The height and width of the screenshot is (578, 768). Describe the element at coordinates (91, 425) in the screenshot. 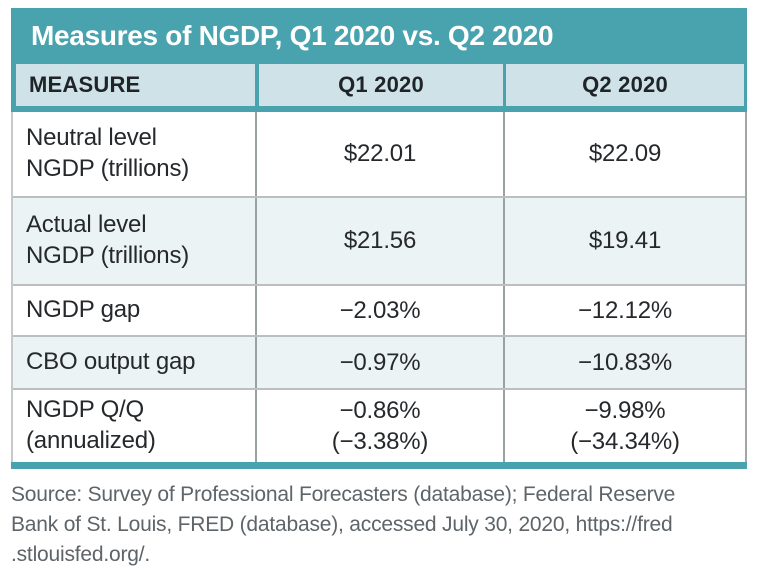

I see `row-measure-label: NGDP Q/Q (annualized)` at that location.